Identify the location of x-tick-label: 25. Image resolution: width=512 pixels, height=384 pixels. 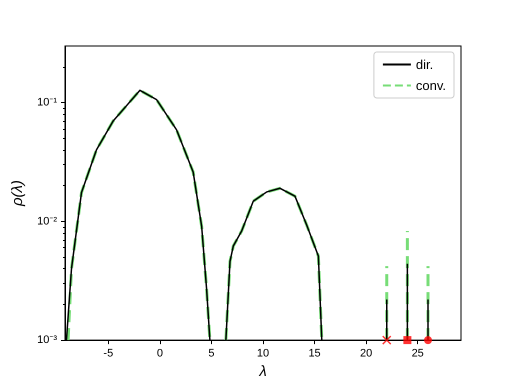
(418, 354).